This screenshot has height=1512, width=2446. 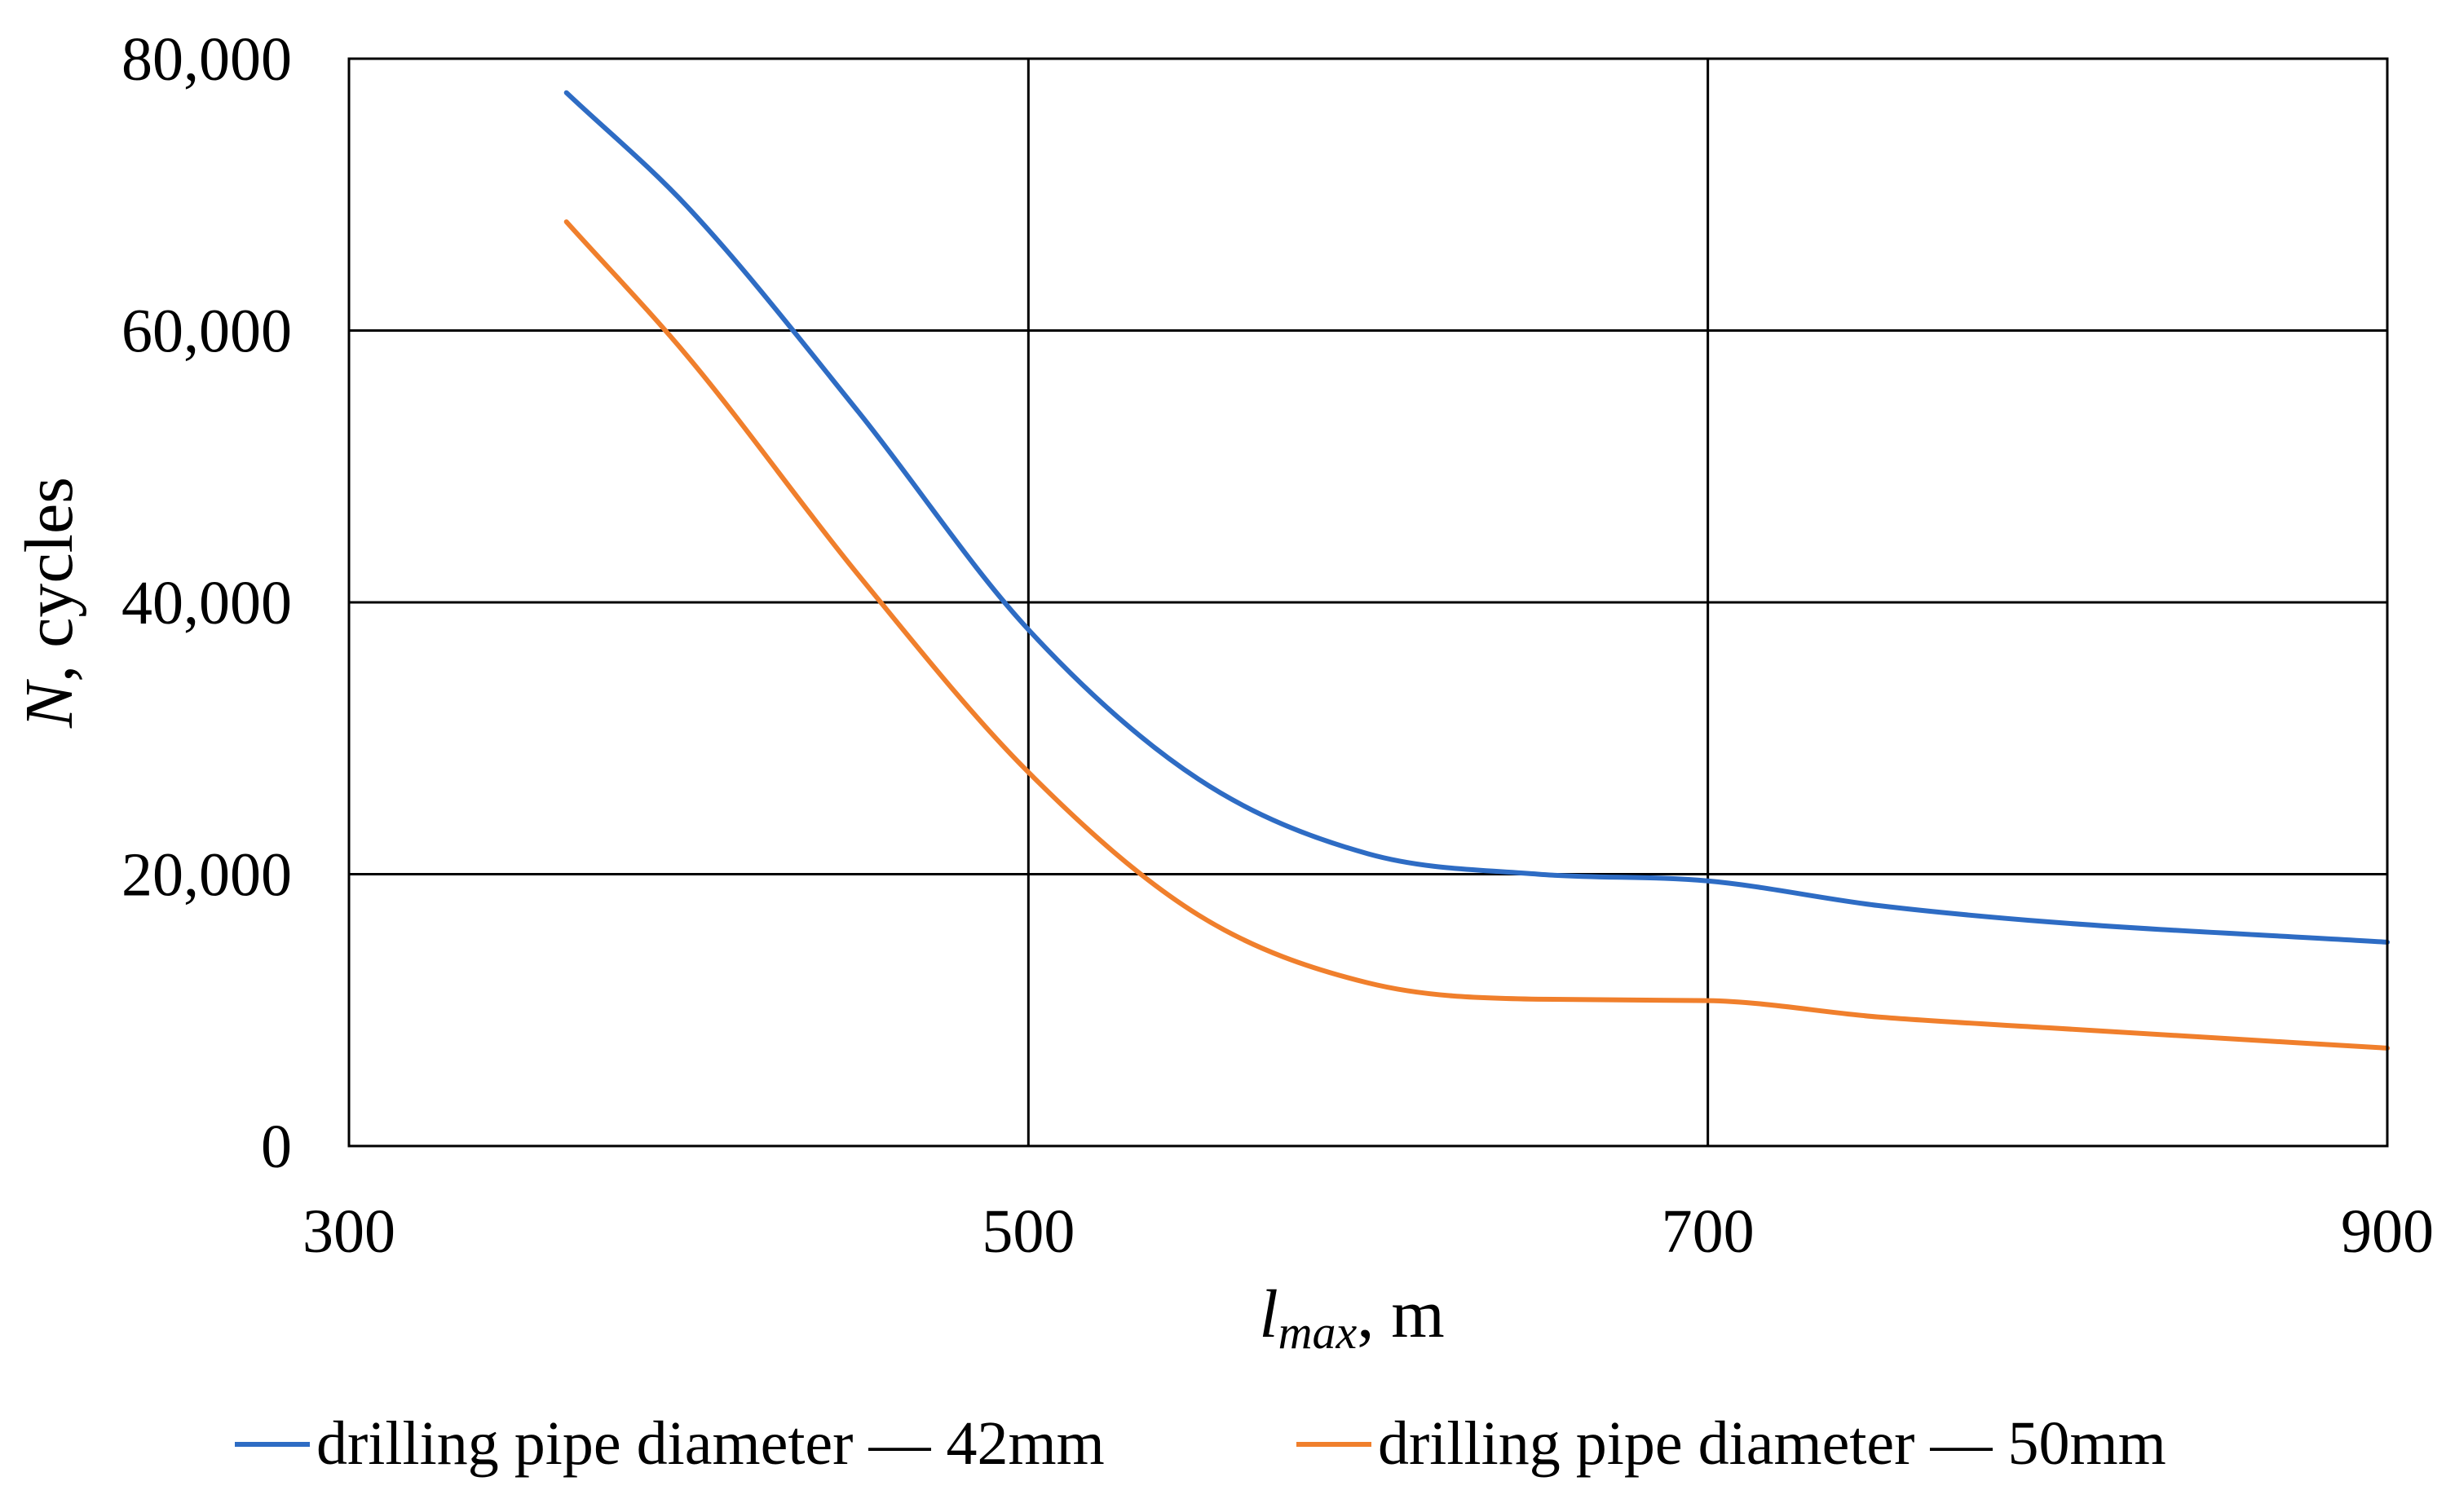 What do you see at coordinates (276, 1147) in the screenshot?
I see `y-tick-label: 0` at bounding box center [276, 1147].